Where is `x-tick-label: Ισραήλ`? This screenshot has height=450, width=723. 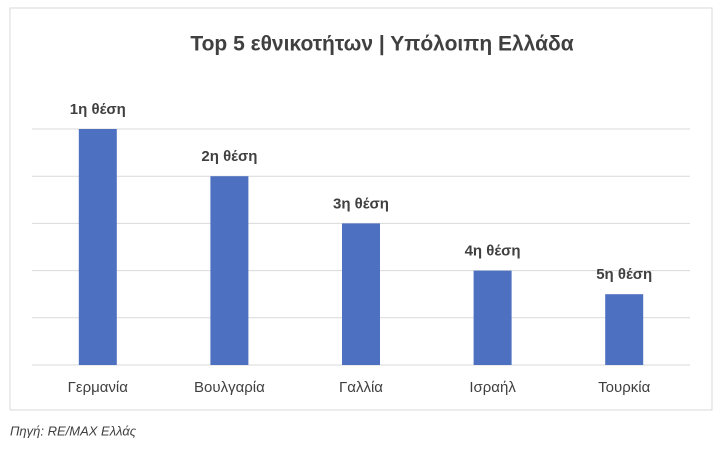
x-tick-label: Ισραήλ is located at coordinates (492, 387).